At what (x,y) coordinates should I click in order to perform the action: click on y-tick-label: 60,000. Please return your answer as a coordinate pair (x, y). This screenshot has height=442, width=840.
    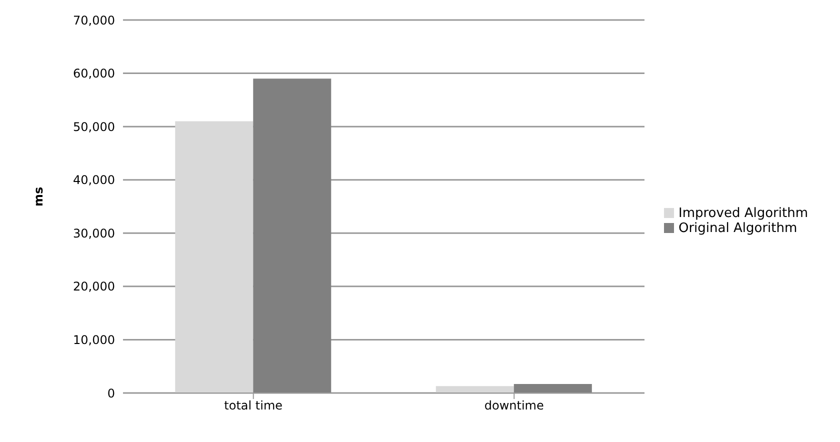
    Looking at the image, I should click on (94, 73).